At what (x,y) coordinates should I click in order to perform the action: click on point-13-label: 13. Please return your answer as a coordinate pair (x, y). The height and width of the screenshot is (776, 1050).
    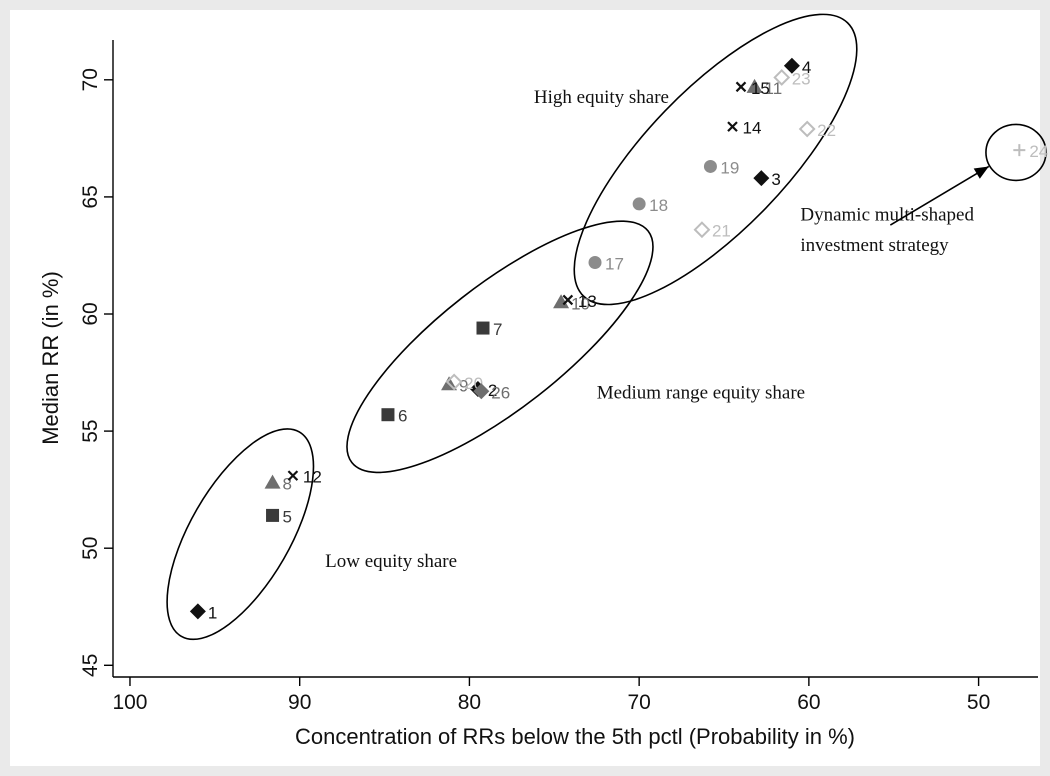
    Looking at the image, I should click on (587, 301).